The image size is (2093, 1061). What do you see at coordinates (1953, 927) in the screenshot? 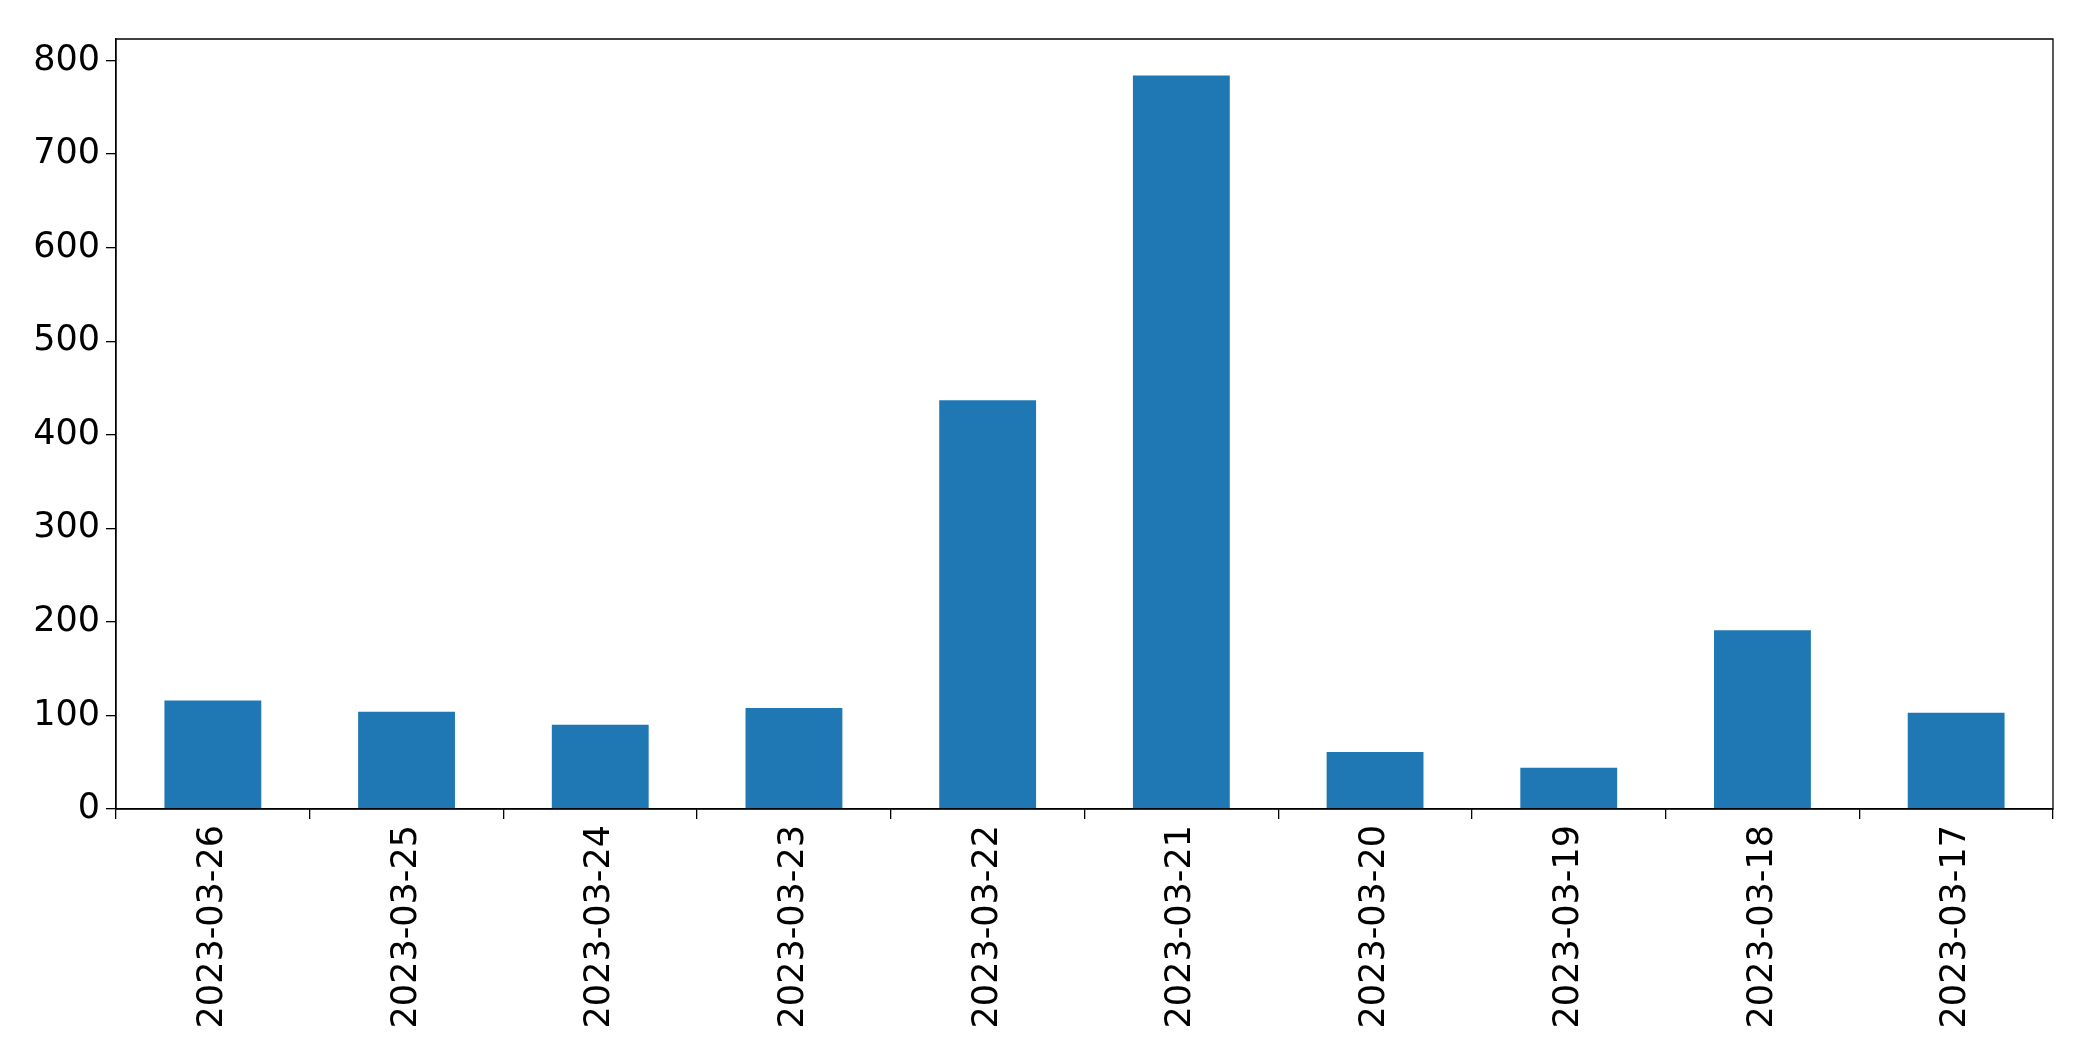
I see `x-tick-label: 2023-03-17` at bounding box center [1953, 927].